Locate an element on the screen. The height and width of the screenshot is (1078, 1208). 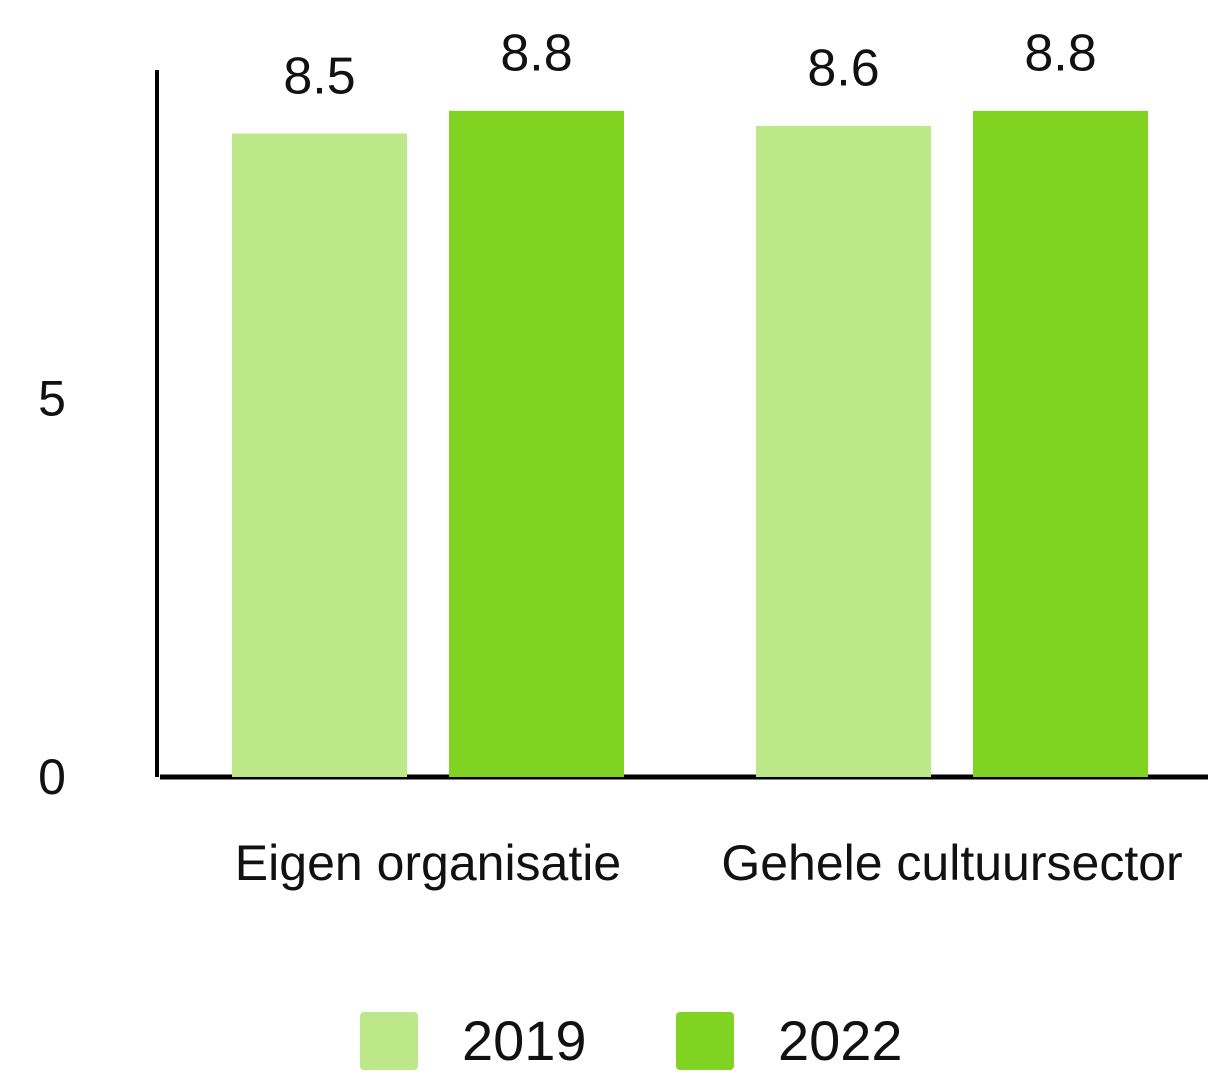
legend-label: 2019 is located at coordinates (524, 1040).